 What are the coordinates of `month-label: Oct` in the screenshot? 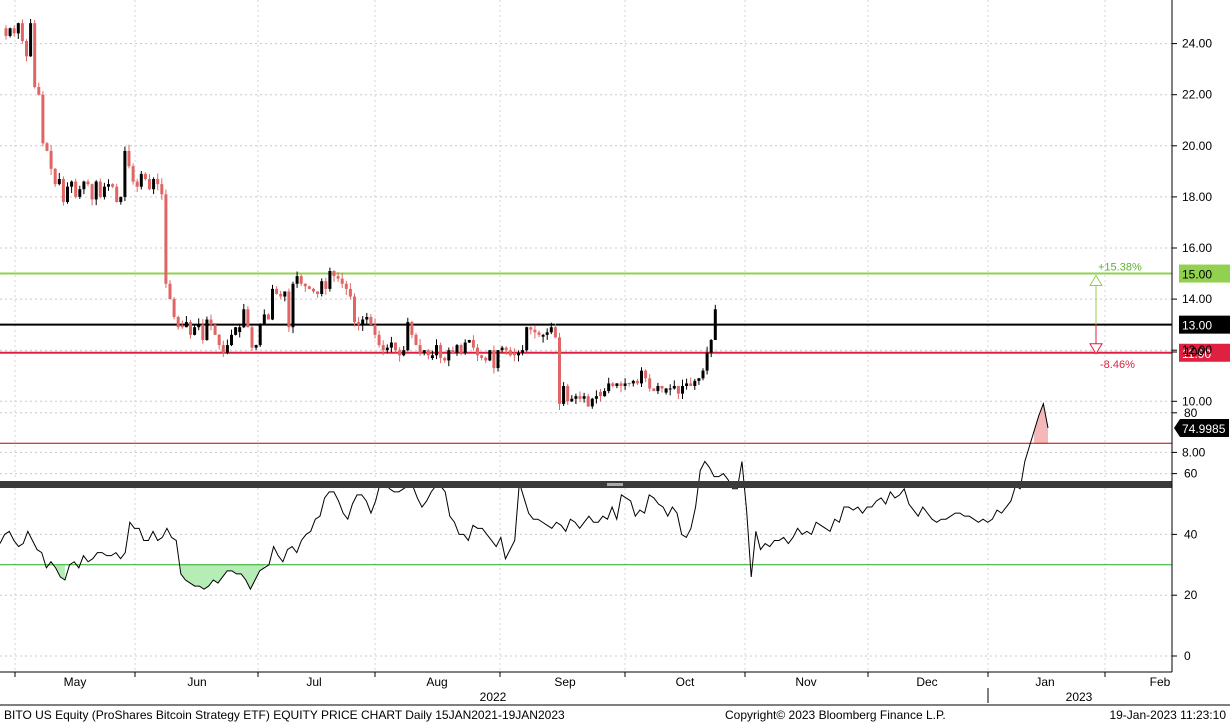 It's located at (685, 682).